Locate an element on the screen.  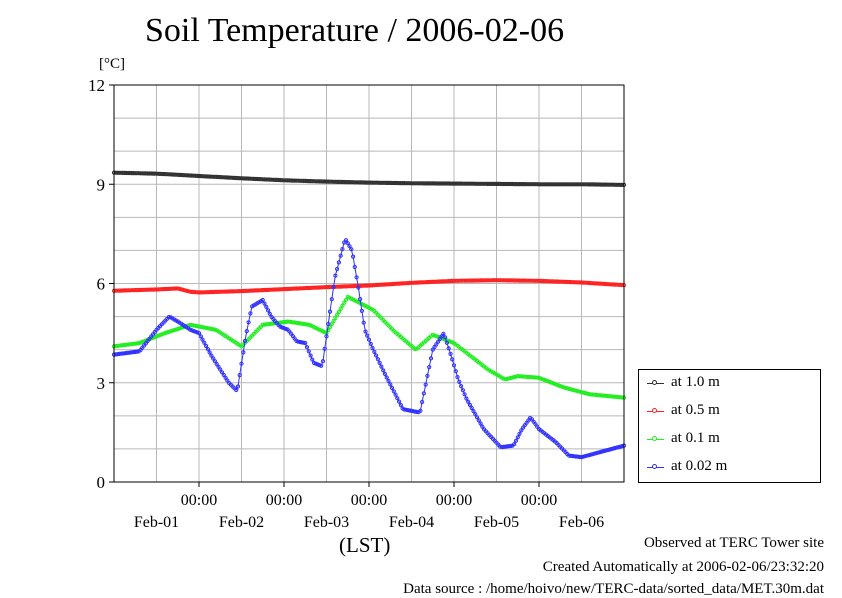
legend-label-0-5m: at 0.5 m is located at coordinates (695, 410).